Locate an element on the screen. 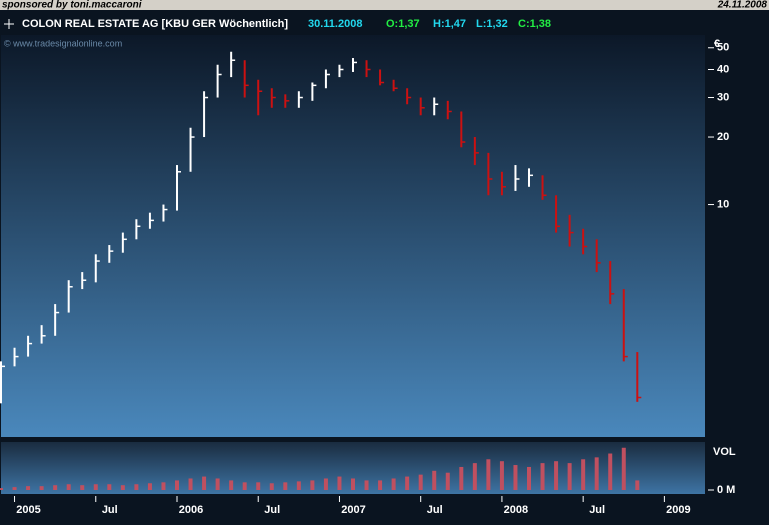  subtitle-date: 30.11.2008 is located at coordinates (335, 24).